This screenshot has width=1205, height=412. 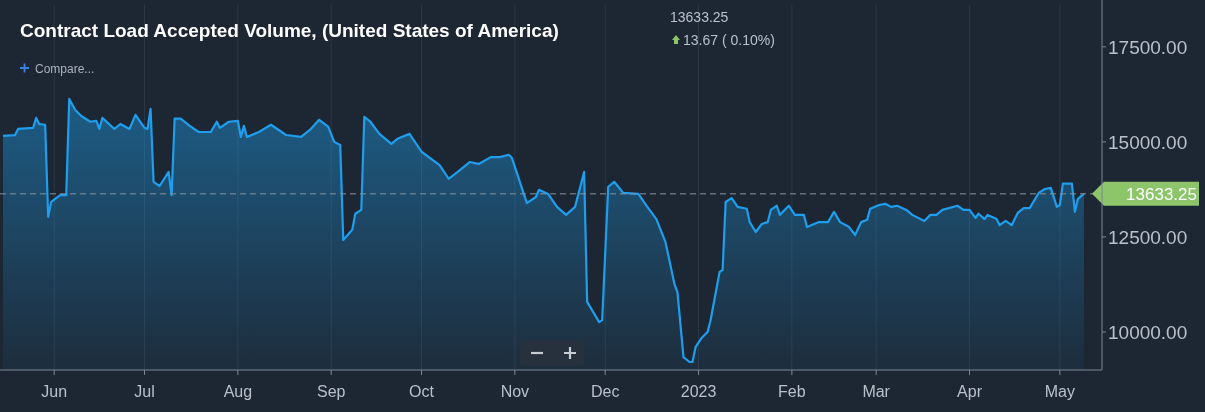 I want to click on x-tick-label: Dec, so click(x=605, y=391).